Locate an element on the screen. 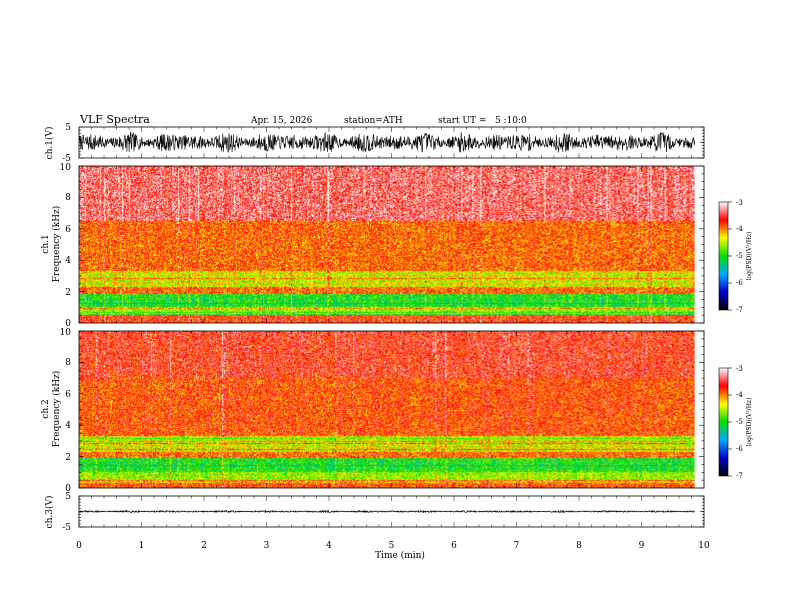  ch1-colorbar-tick-label: -7 is located at coordinates (739, 310).